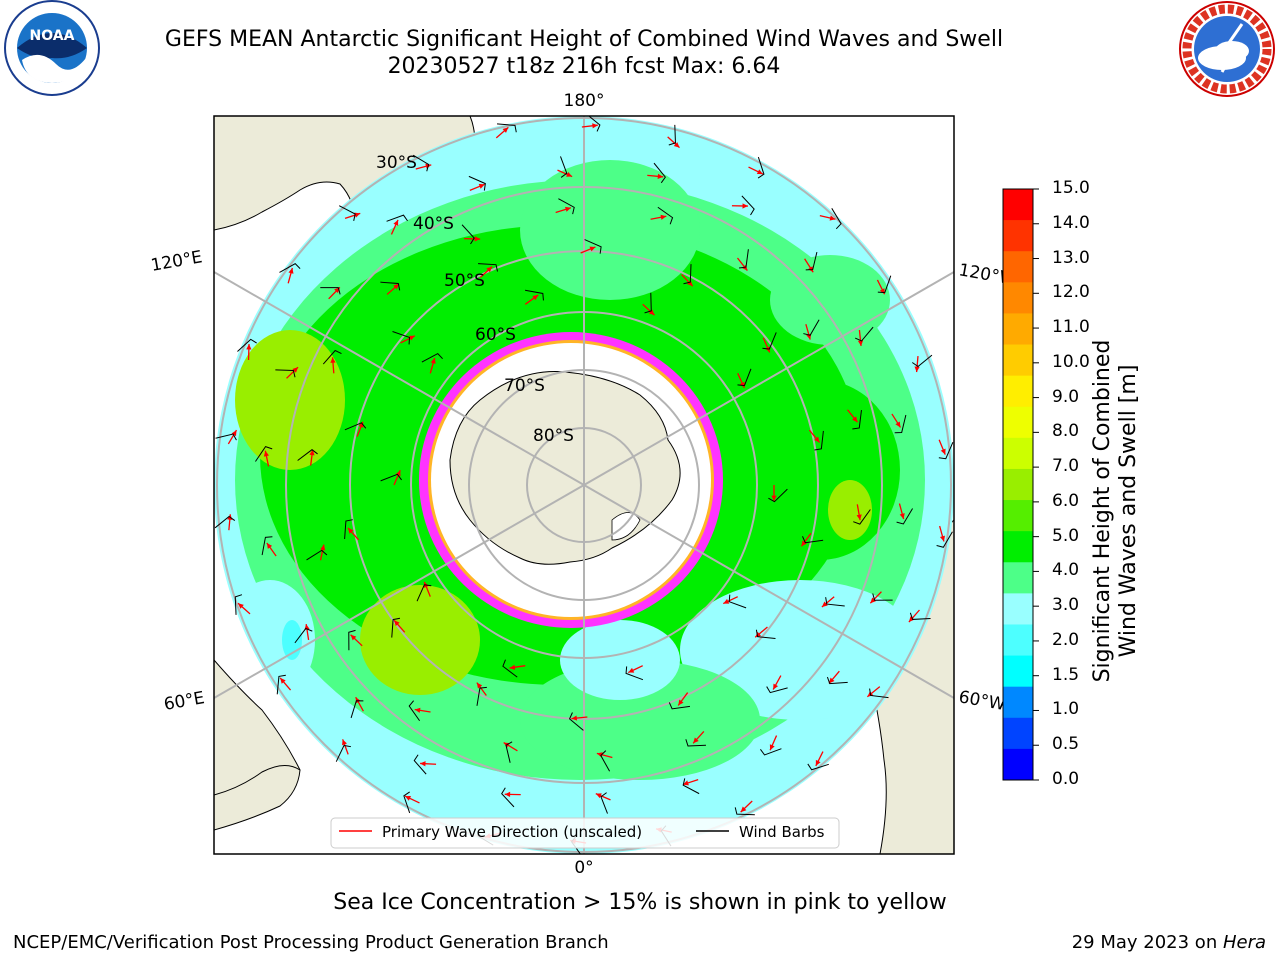 The width and height of the screenshot is (1280, 960). Describe the element at coordinates (1066, 500) in the screenshot. I see `colorbar-tick-label: 6.0` at that location.